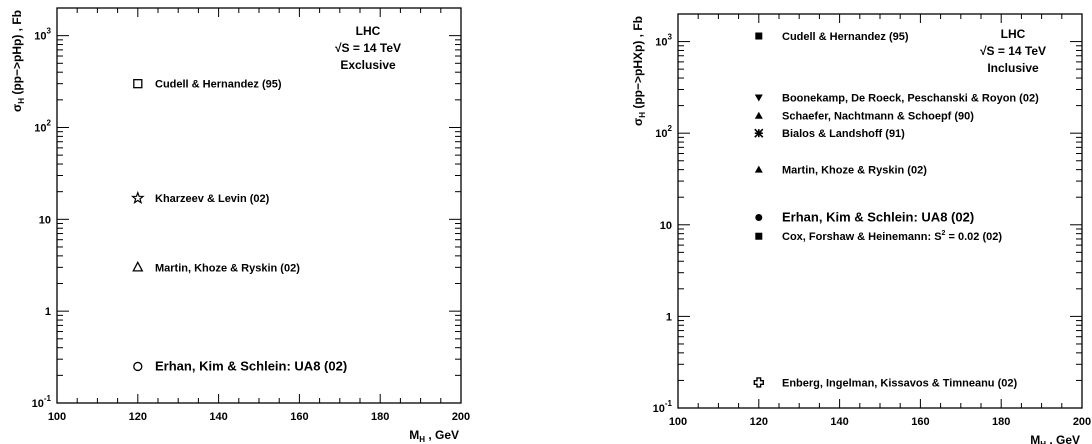 This screenshot has width=1092, height=444. What do you see at coordinates (638, 64) in the screenshot?
I see `y-axis-title-rest: (pp−>pHXp) , Fb` at bounding box center [638, 64].